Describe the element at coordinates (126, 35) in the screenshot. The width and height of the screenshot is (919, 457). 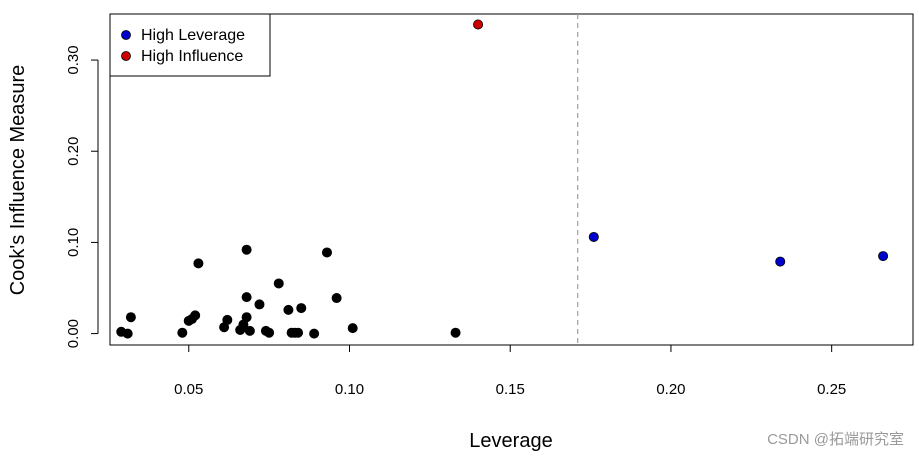
I see `legend-marker-high-leverage` at that location.